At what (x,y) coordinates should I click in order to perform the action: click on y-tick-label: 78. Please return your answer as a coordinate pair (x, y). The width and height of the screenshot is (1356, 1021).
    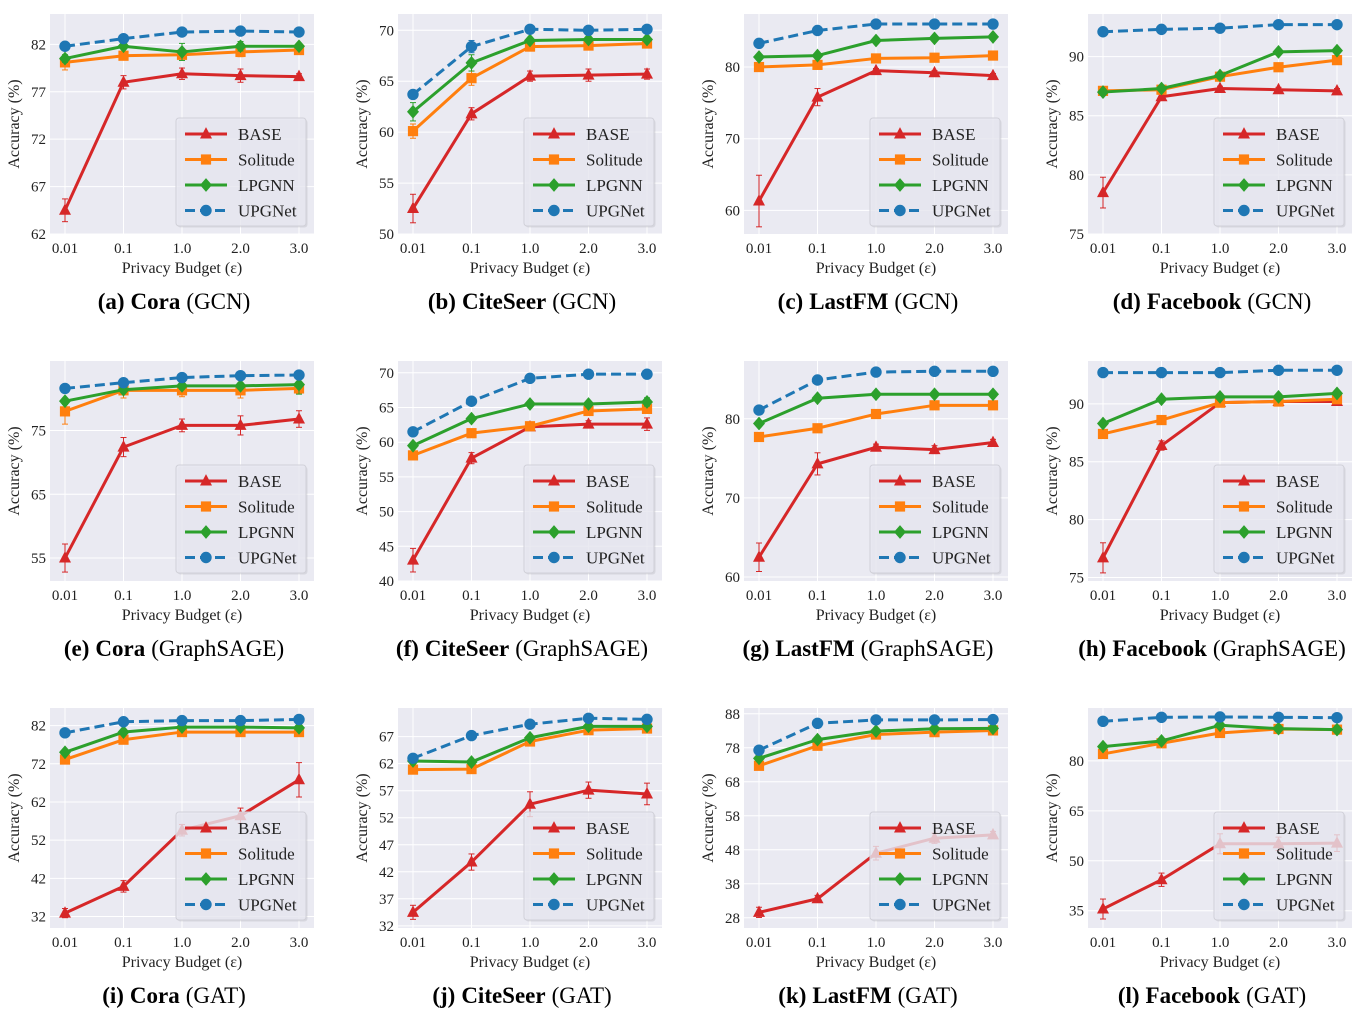
    Looking at the image, I should click on (732, 749).